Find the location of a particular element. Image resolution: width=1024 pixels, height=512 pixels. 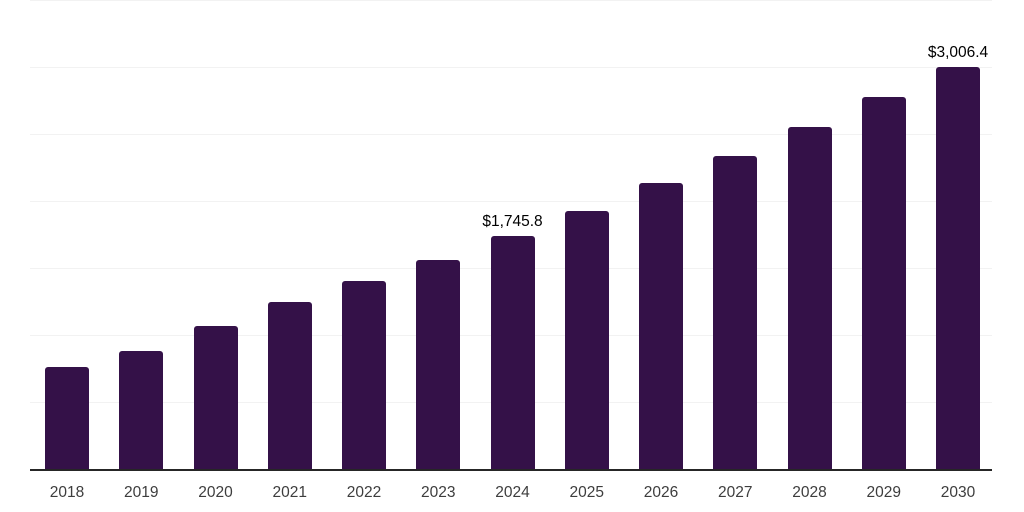

bar-2018 is located at coordinates (67, 418).